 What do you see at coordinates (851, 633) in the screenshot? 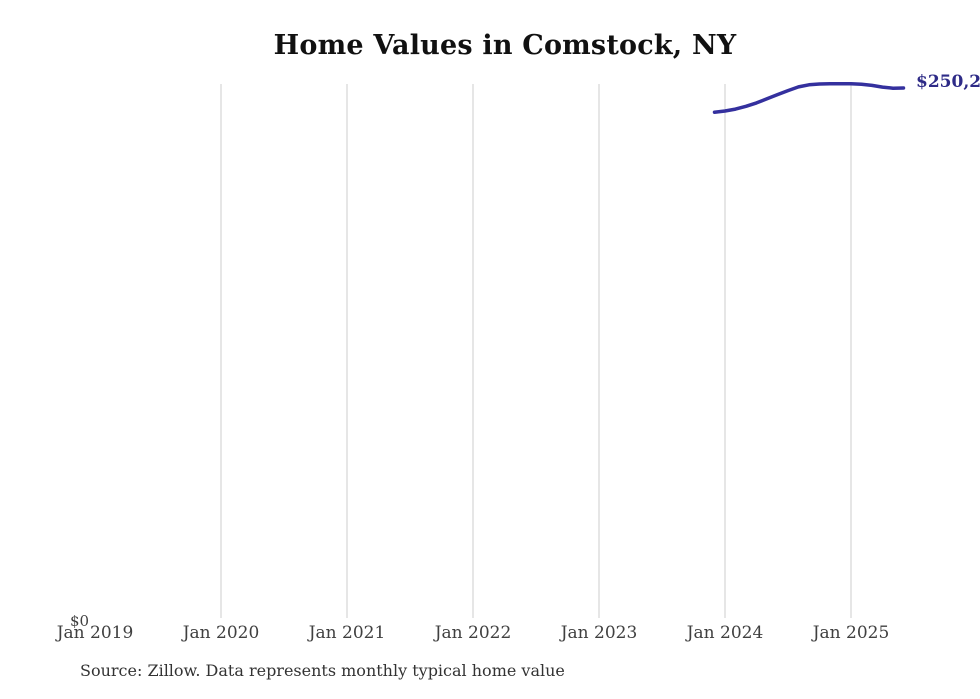
I see `x-tick-label: Jan 2025` at bounding box center [851, 633].